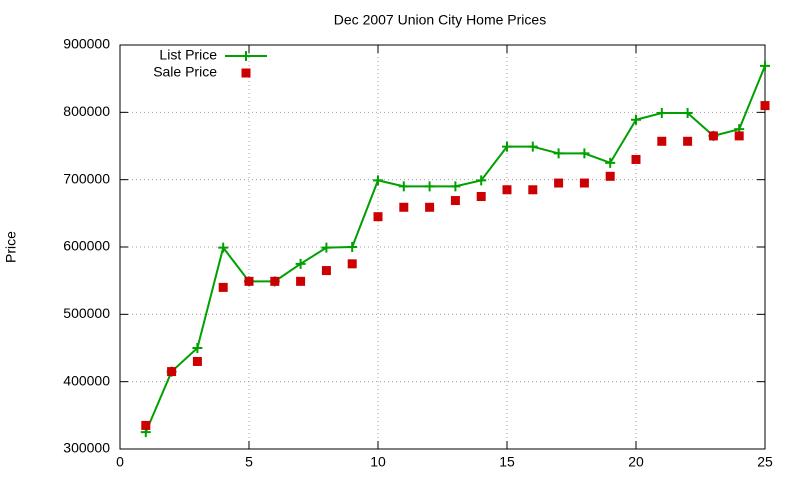  Describe the element at coordinates (86, 313) in the screenshot. I see `y-tick-label: 500000` at that location.